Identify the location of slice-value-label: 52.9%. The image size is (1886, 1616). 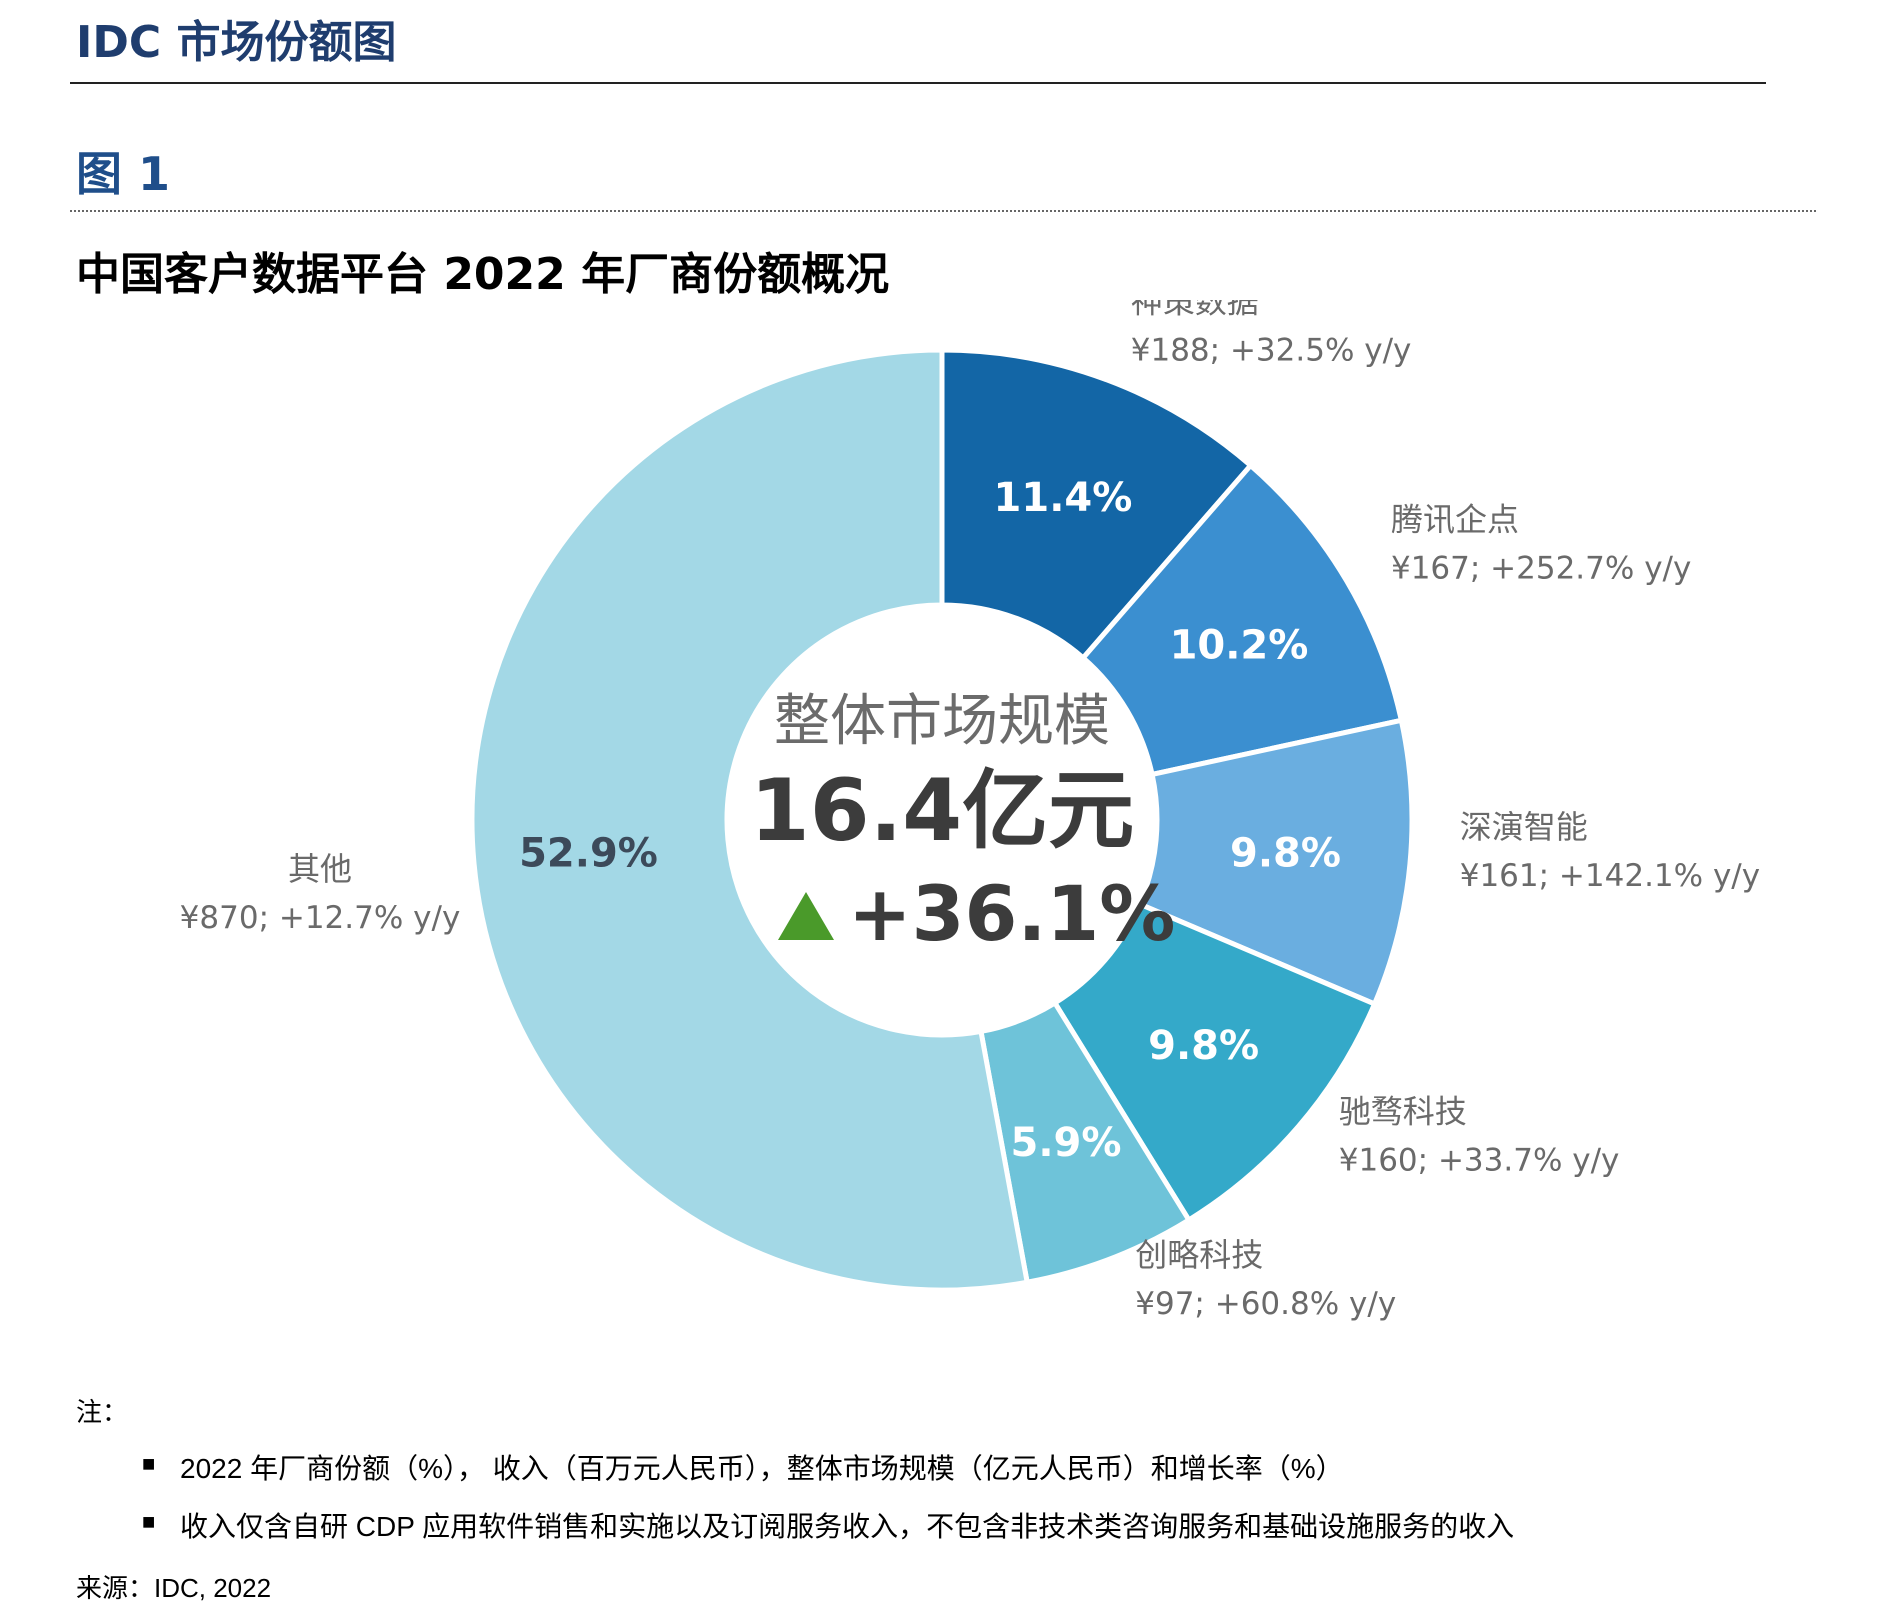
(588, 853).